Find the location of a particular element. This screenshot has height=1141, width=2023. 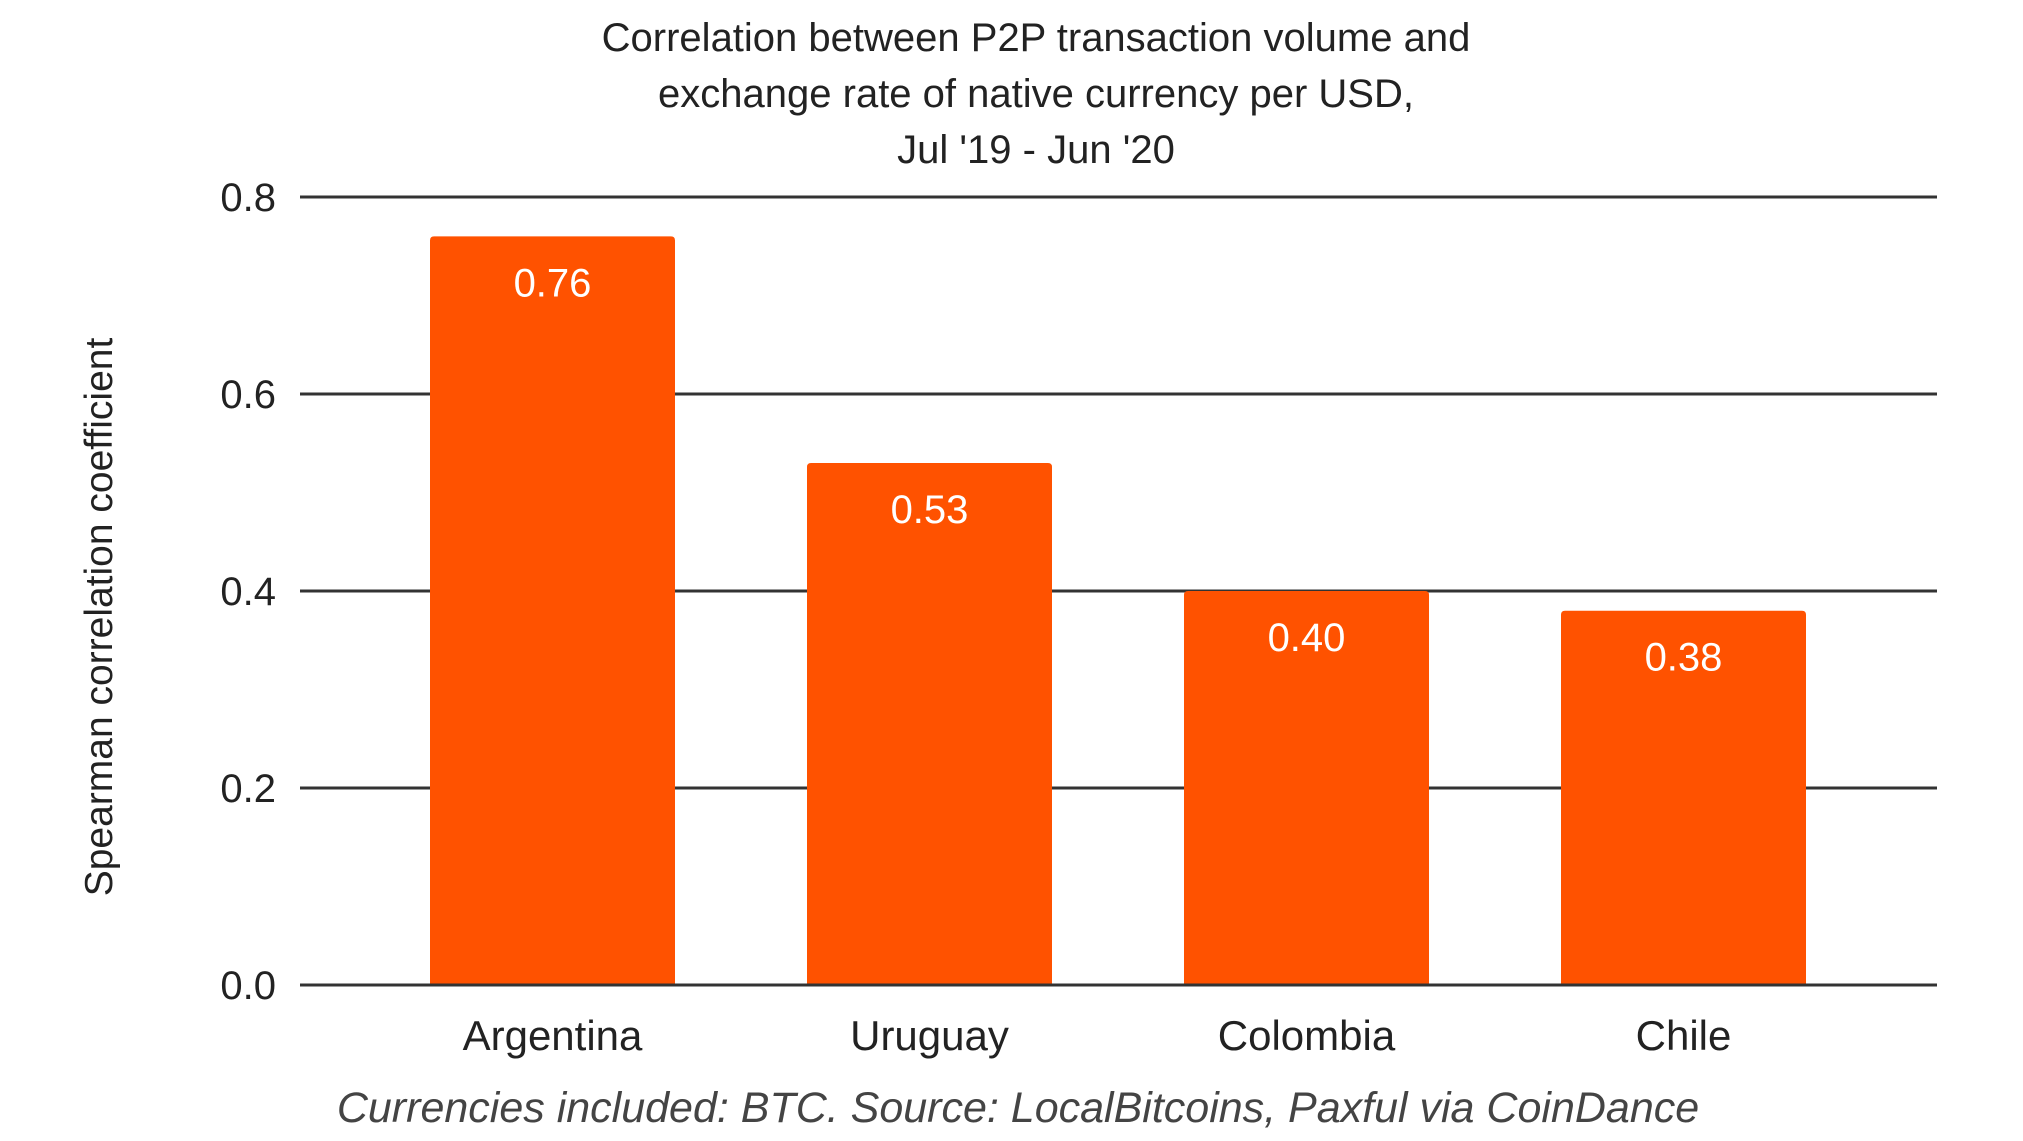

y-tick-label: 0.4 is located at coordinates (248, 592).